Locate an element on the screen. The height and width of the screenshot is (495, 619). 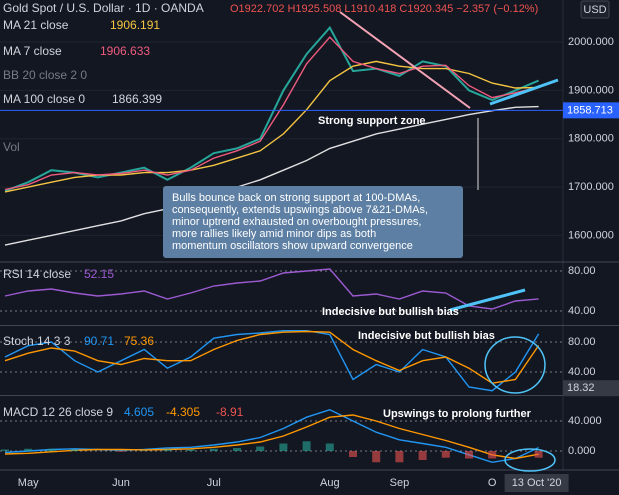
y-tick-label: 2000.000 is located at coordinates (591, 42).